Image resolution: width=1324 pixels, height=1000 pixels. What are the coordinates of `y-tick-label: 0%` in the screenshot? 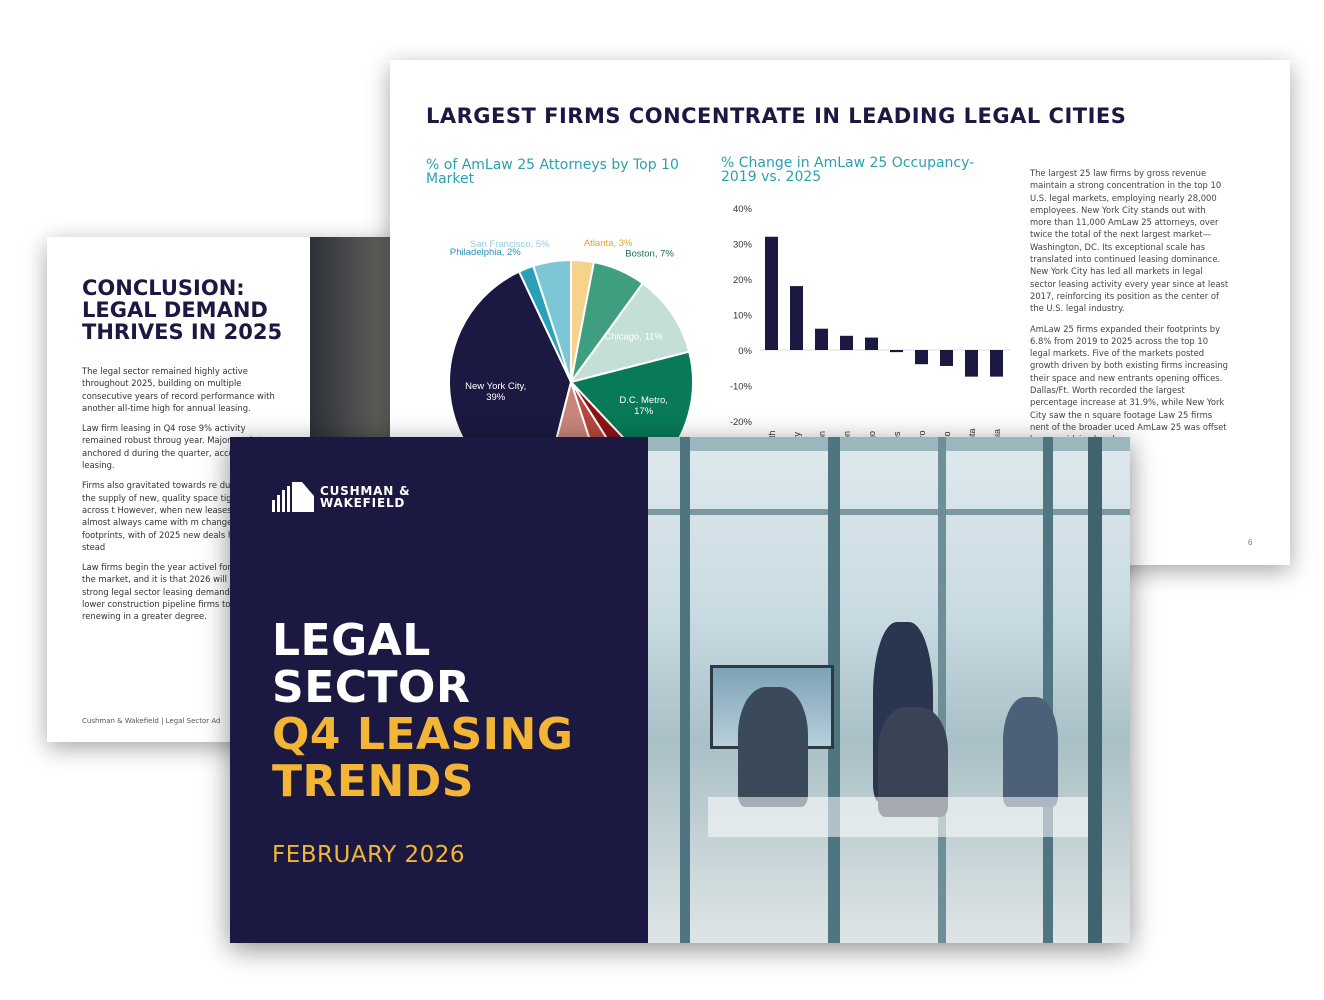 It's located at (745, 351).